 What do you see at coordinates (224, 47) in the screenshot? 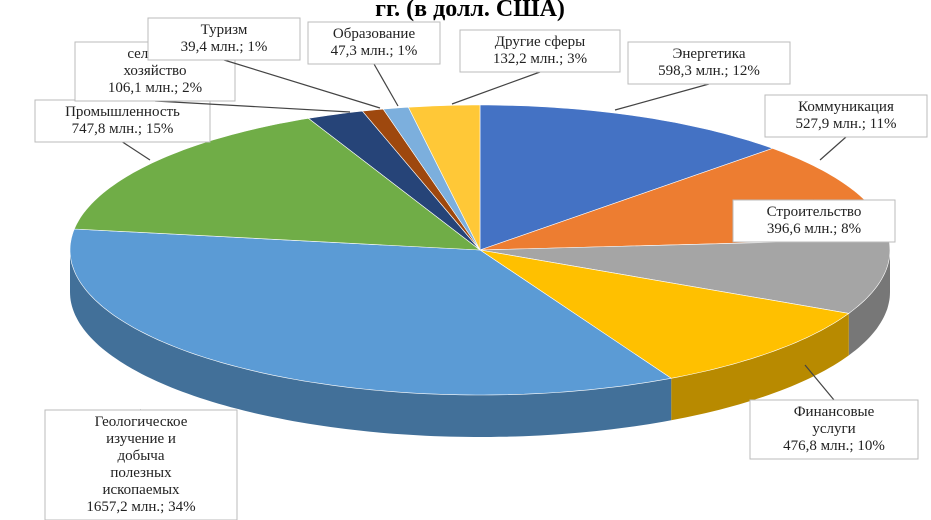
I see `value-label: 39,4 млн.; 1%` at bounding box center [224, 47].